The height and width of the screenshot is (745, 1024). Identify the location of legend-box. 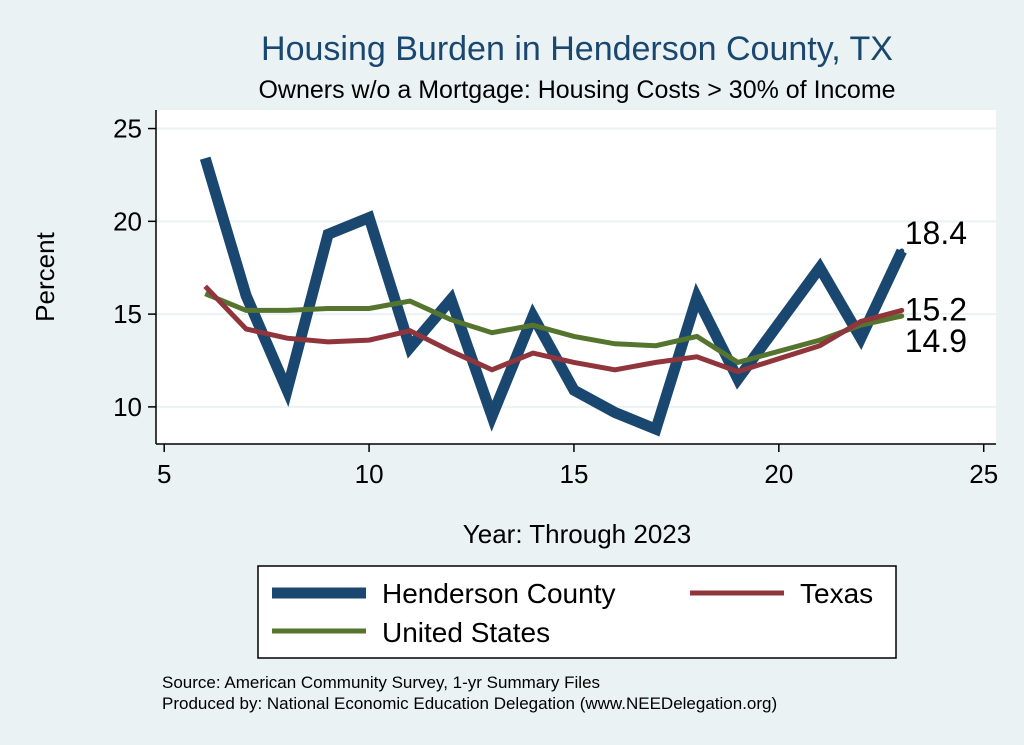
(577, 612).